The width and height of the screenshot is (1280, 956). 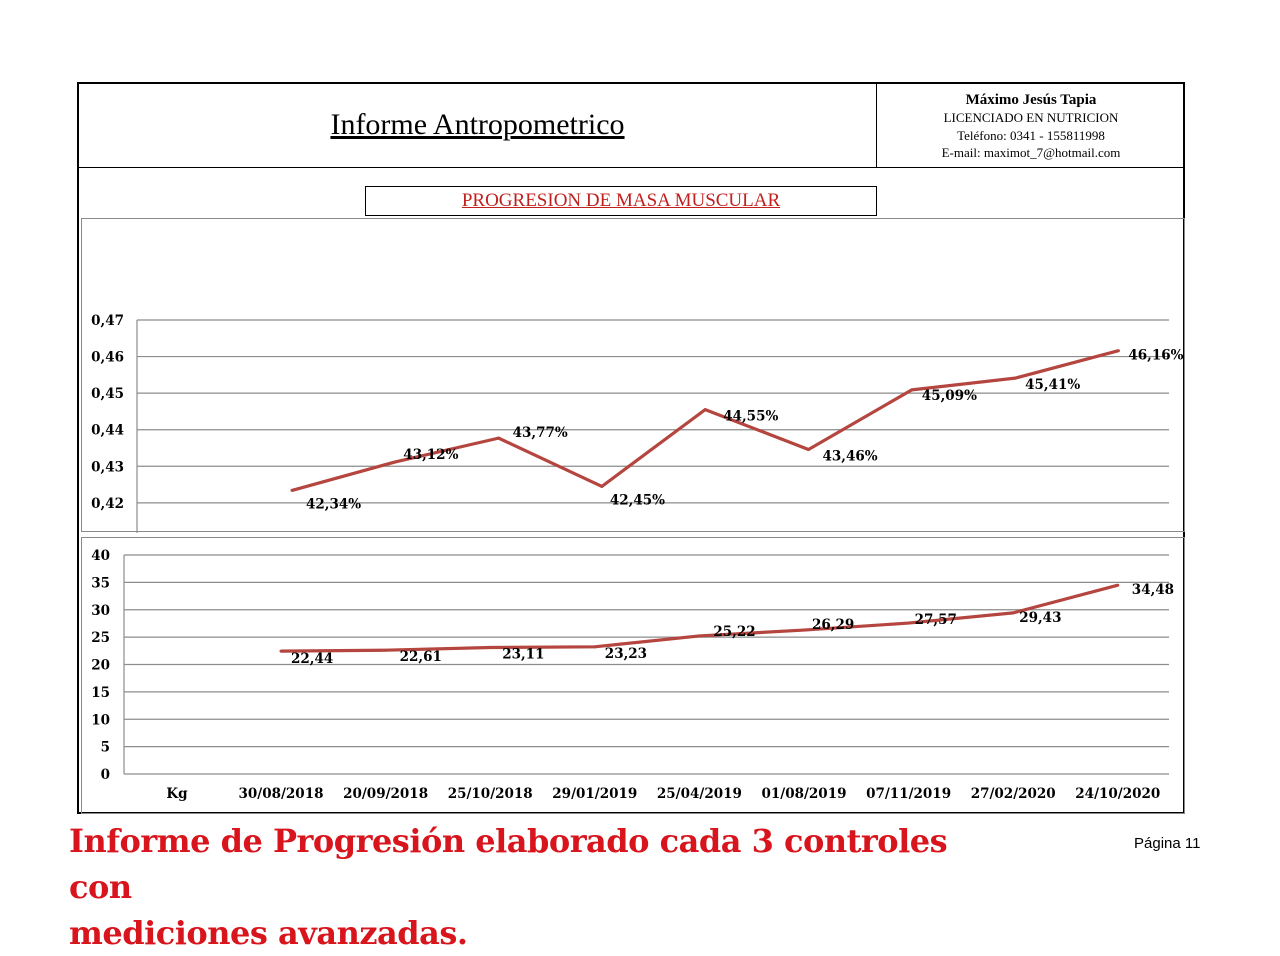 I want to click on x-tick-label: 29/01/2019, so click(x=594, y=794).